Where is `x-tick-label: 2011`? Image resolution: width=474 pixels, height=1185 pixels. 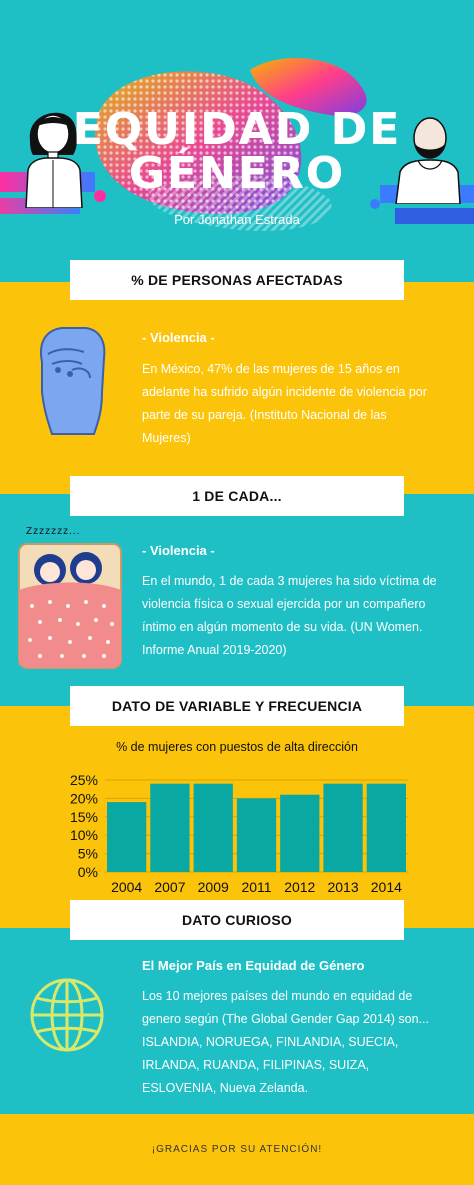
x-tick-label: 2011 is located at coordinates (256, 887).